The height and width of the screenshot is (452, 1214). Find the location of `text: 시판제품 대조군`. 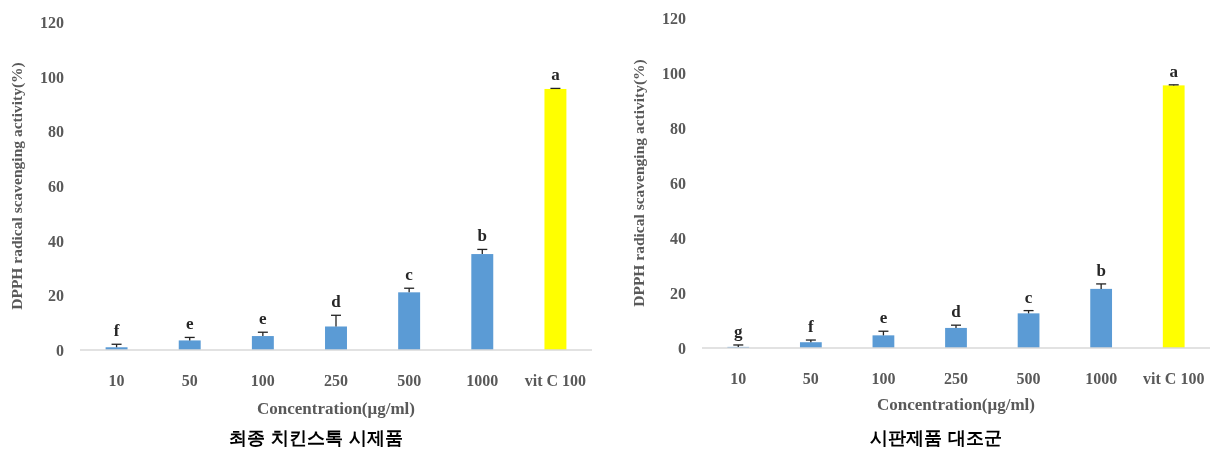

text: 시판제품 대조군 is located at coordinates (936, 437).